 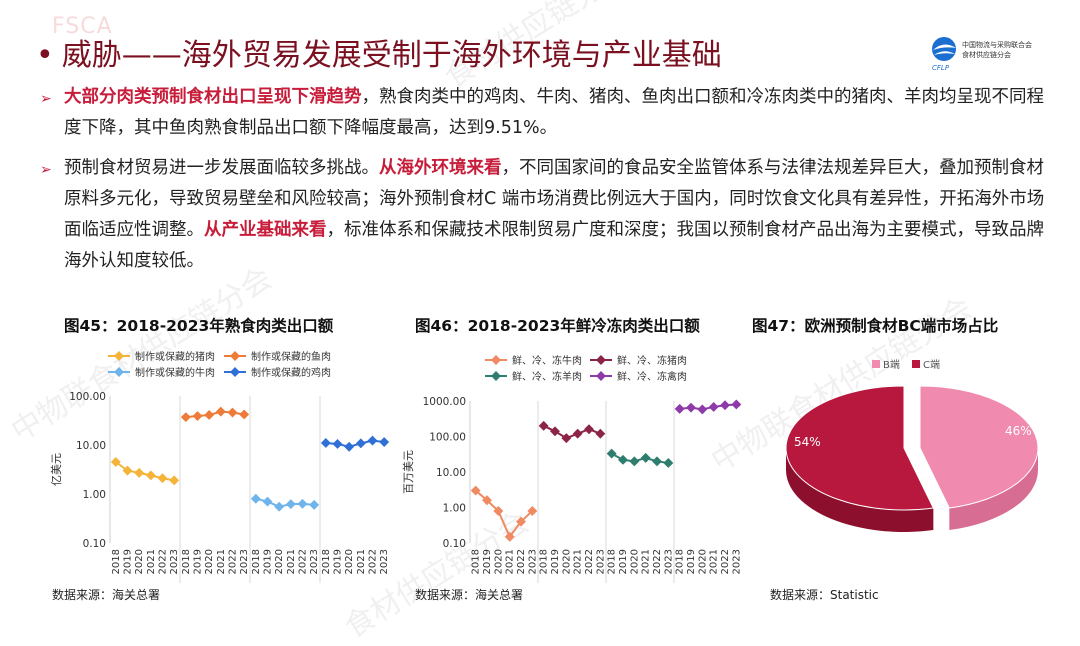 What do you see at coordinates (891, 364) in the screenshot?
I see `legend-label: B端` at bounding box center [891, 364].